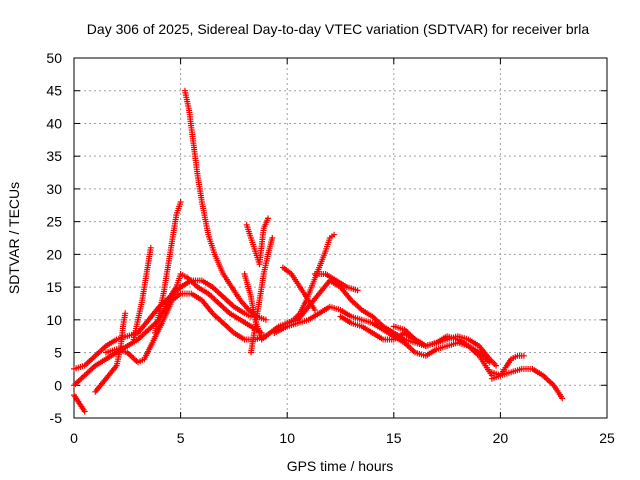 This screenshot has height=480, width=640. What do you see at coordinates (54, 58) in the screenshot?
I see `y-tick-label: 50` at bounding box center [54, 58].